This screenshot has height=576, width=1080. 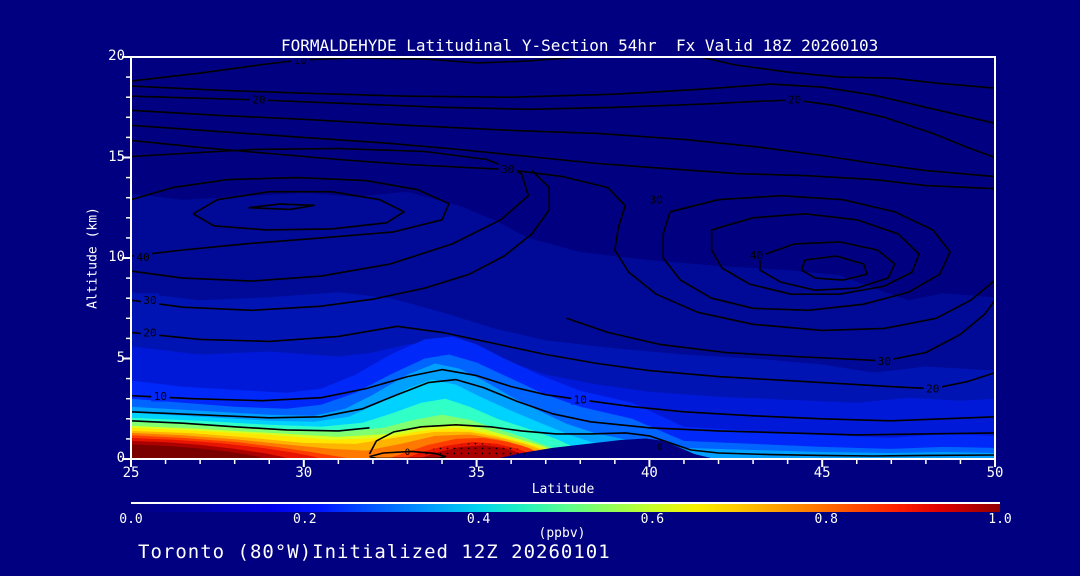 I want to click on y-tick-label: 0, so click(x=120, y=458).